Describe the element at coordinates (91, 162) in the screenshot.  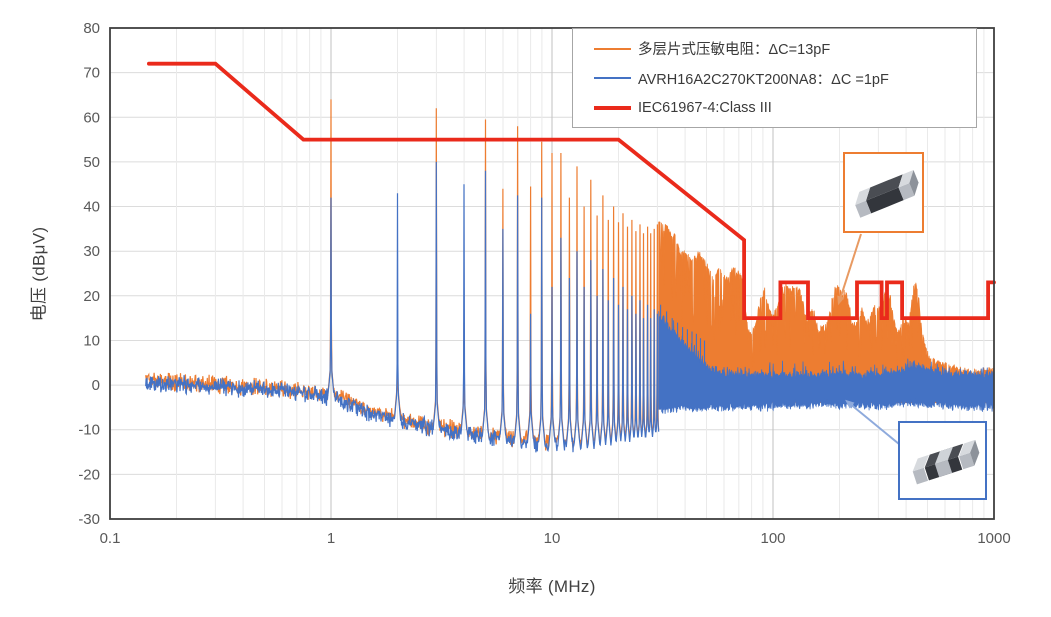
I see `y-tick-label: 50` at that location.